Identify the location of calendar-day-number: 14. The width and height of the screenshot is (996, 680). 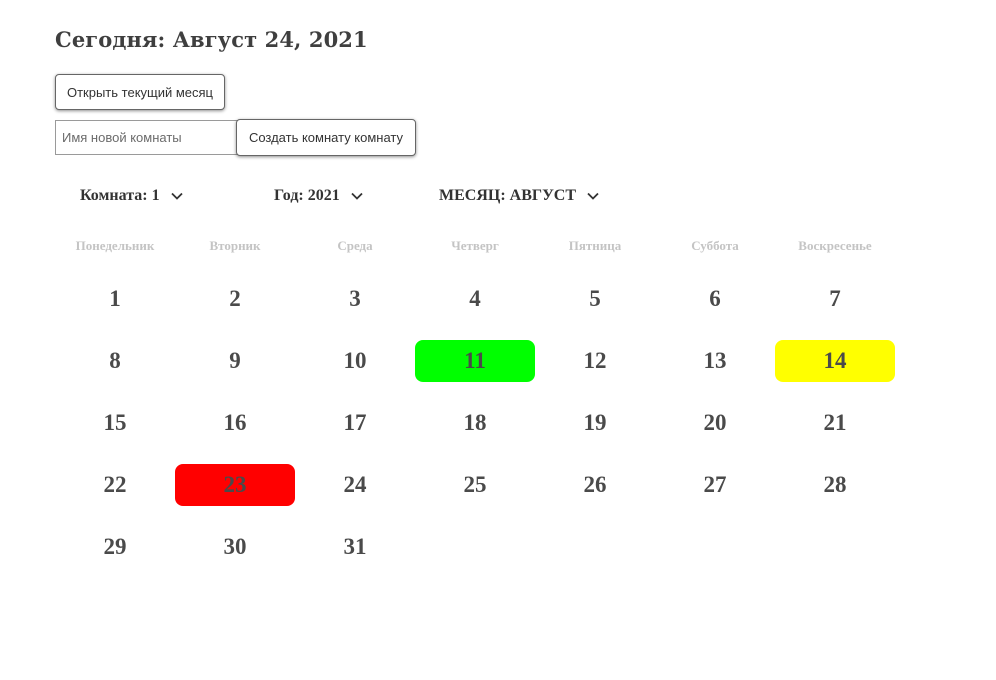
(835, 361).